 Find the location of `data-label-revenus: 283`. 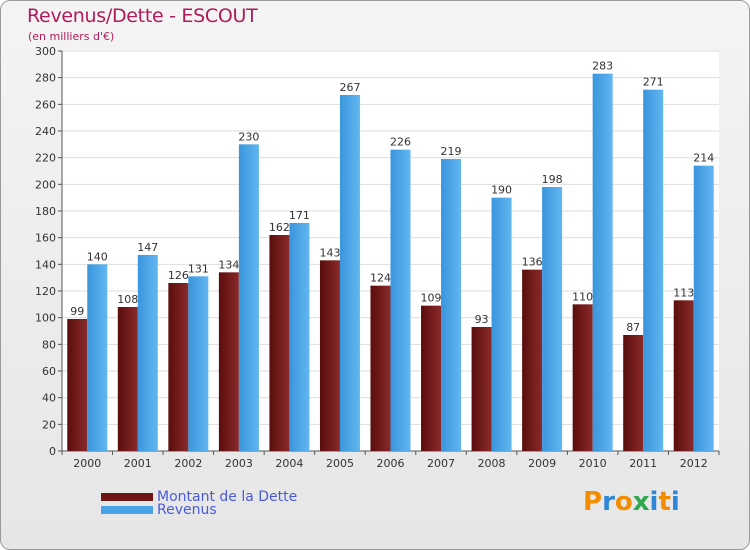

data-label-revenus: 283 is located at coordinates (602, 66).